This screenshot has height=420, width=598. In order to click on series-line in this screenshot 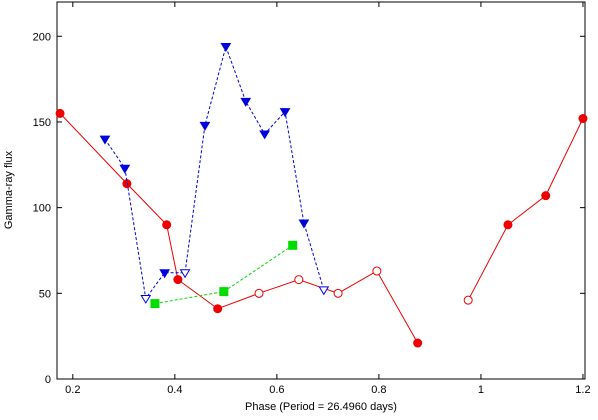, I will do `click(223, 274)`.